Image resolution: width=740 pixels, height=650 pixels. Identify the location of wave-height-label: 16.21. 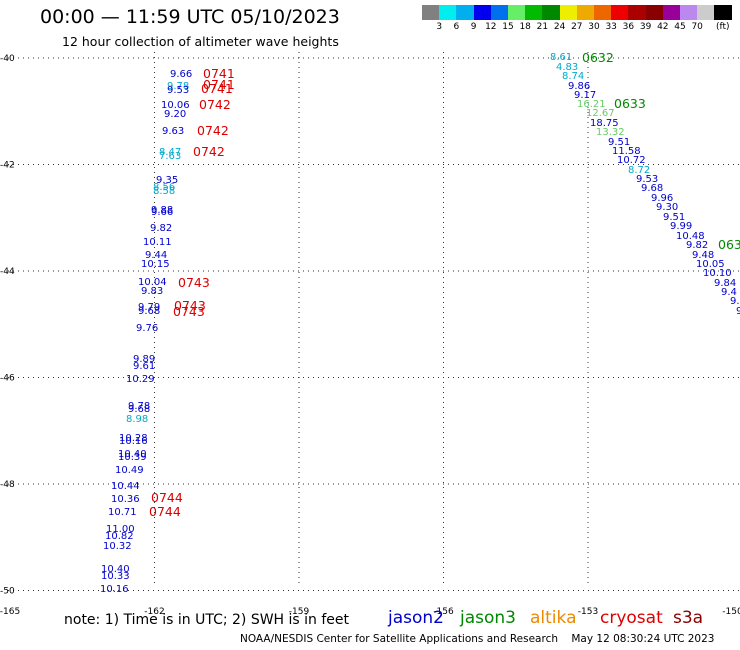
(591, 104).